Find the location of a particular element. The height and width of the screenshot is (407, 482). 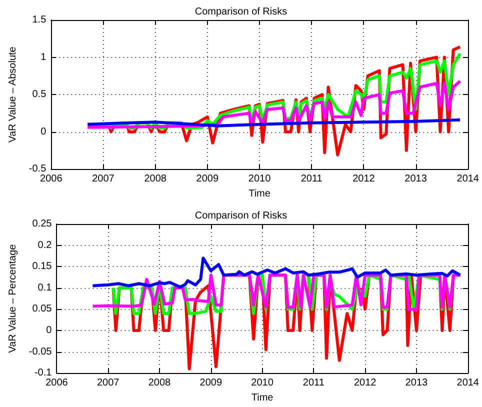

y-tick-label: 1.5 is located at coordinates (39, 20).